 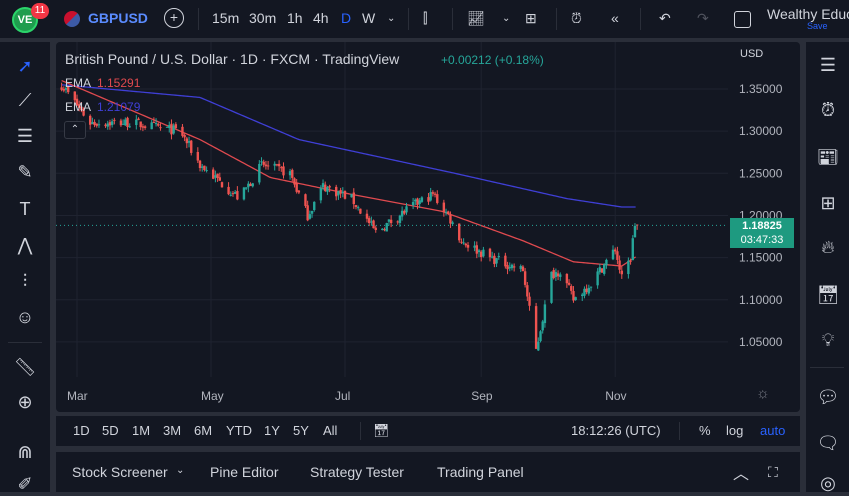 What do you see at coordinates (576, 18) in the screenshot?
I see `alert-icon: ⏰︎` at bounding box center [576, 18].